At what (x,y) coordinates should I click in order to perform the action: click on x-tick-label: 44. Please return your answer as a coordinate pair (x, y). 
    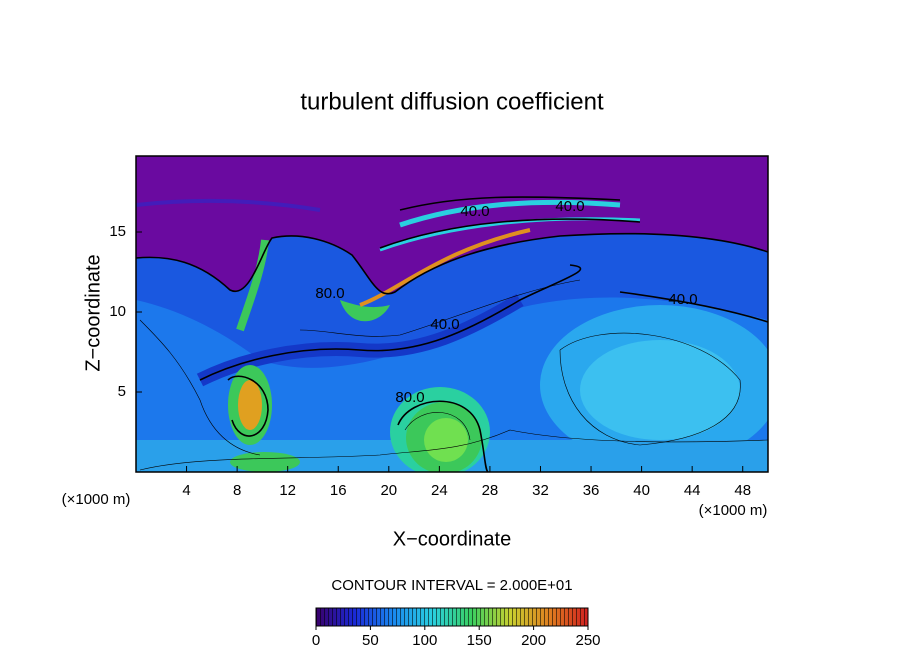
    Looking at the image, I should click on (692, 490).